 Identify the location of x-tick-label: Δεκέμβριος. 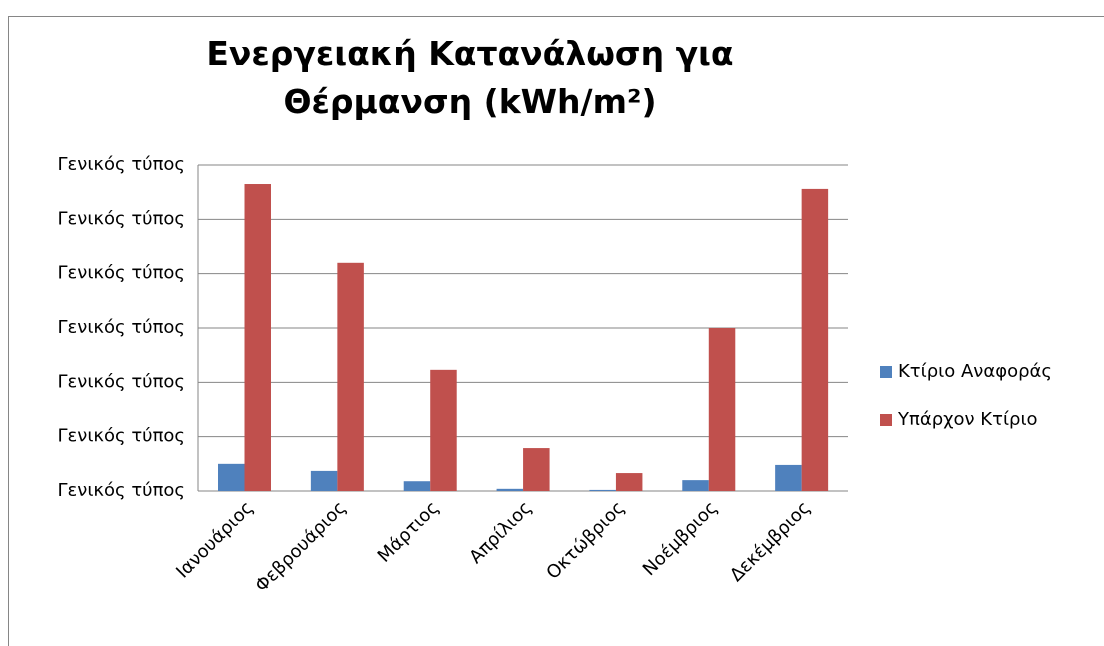
(770, 541).